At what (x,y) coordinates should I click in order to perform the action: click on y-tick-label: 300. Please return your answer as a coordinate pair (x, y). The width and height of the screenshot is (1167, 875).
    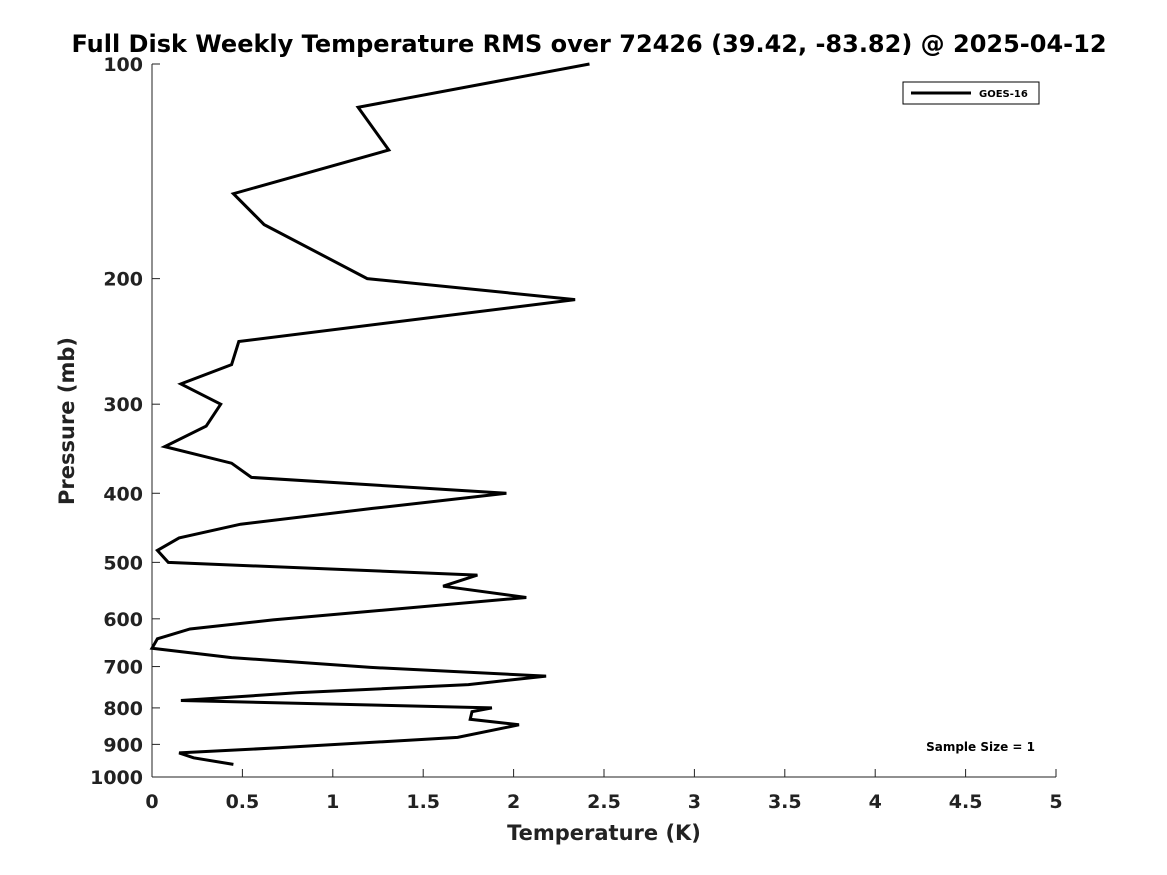
    Looking at the image, I should click on (123, 405).